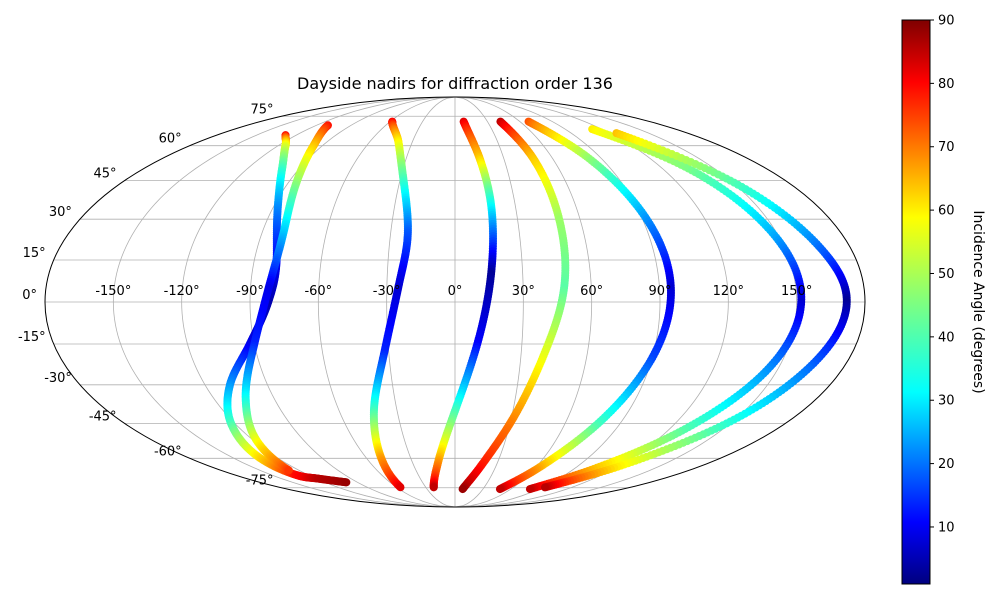 The image size is (1000, 600). What do you see at coordinates (946, 21) in the screenshot?
I see `colorbar-tick-label: 90` at bounding box center [946, 21].